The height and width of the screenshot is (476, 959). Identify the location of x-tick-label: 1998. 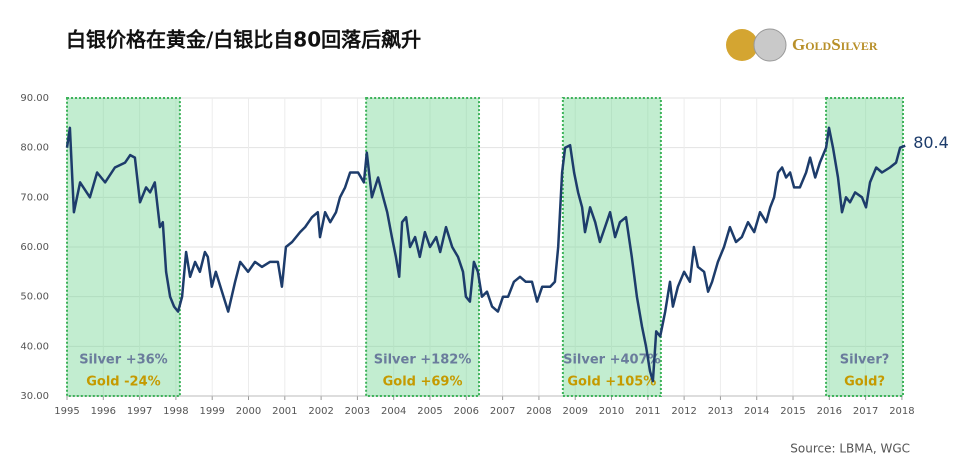
(175, 411).